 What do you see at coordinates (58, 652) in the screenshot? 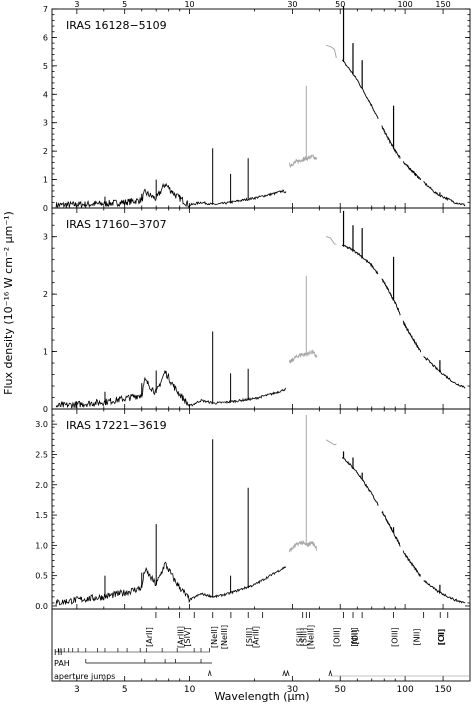
I see `row-label: HI` at bounding box center [58, 652].